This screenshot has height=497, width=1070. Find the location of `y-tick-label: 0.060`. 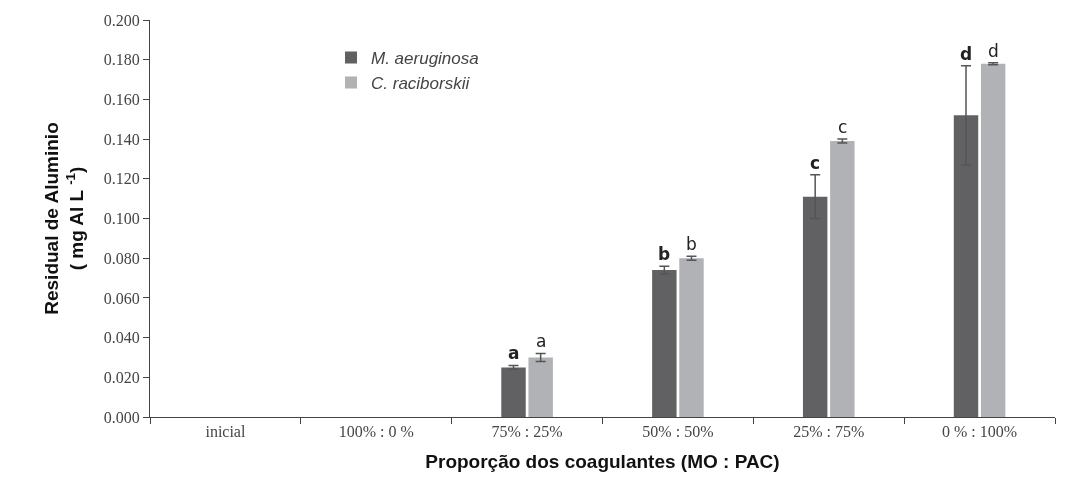

y-tick-label: 0.060 is located at coordinates (121, 298).